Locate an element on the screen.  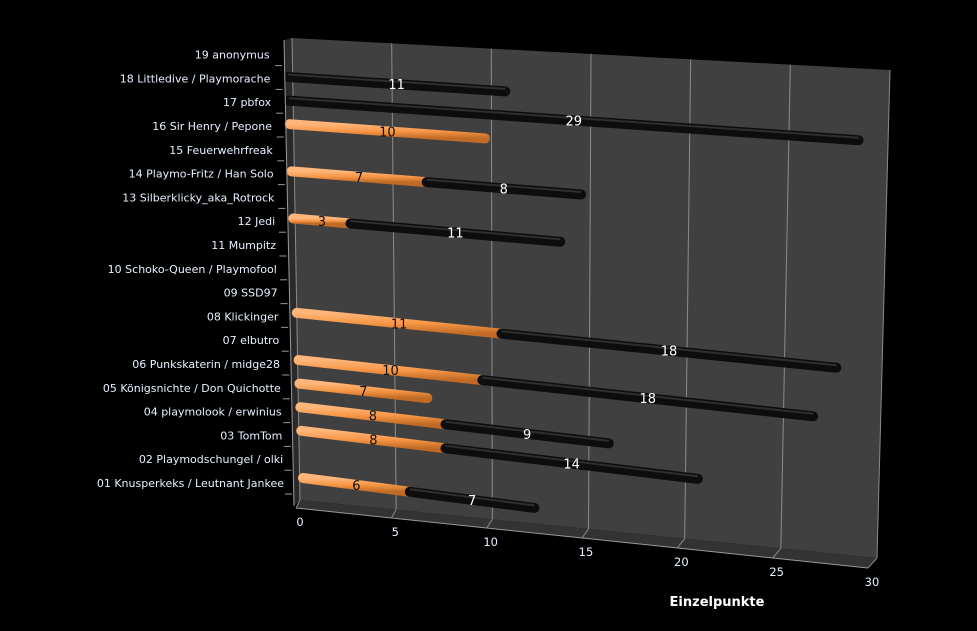
floor is located at coordinates (586, 534).